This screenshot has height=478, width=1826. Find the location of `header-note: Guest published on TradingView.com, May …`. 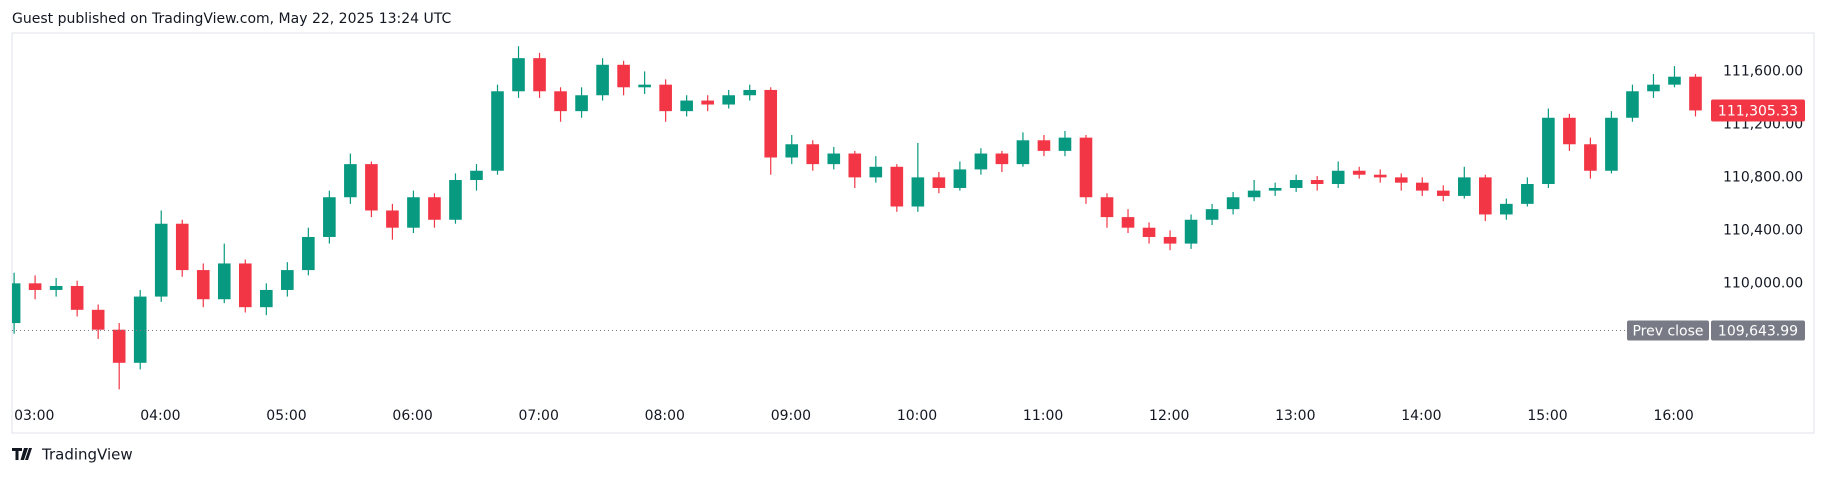

header-note: Guest published on TradingView.com, May … is located at coordinates (232, 19).